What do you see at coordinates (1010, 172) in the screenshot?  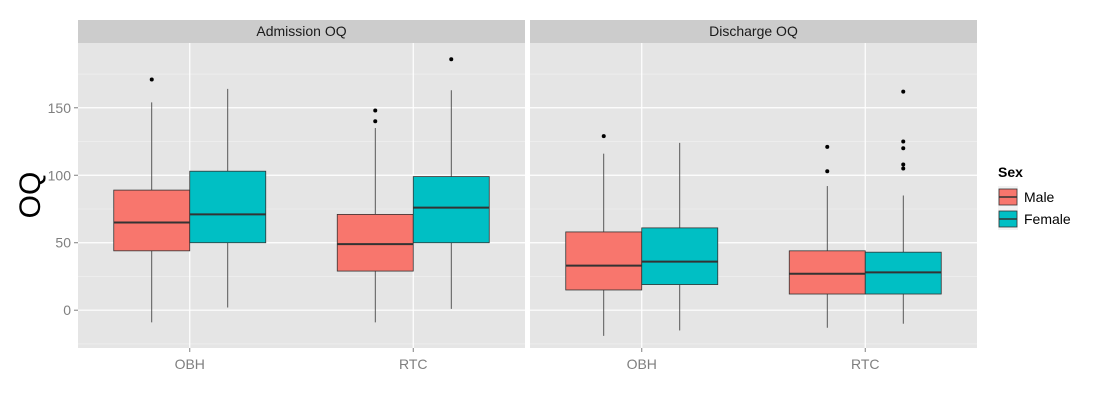 I see `legend-title: Sex` at bounding box center [1010, 172].